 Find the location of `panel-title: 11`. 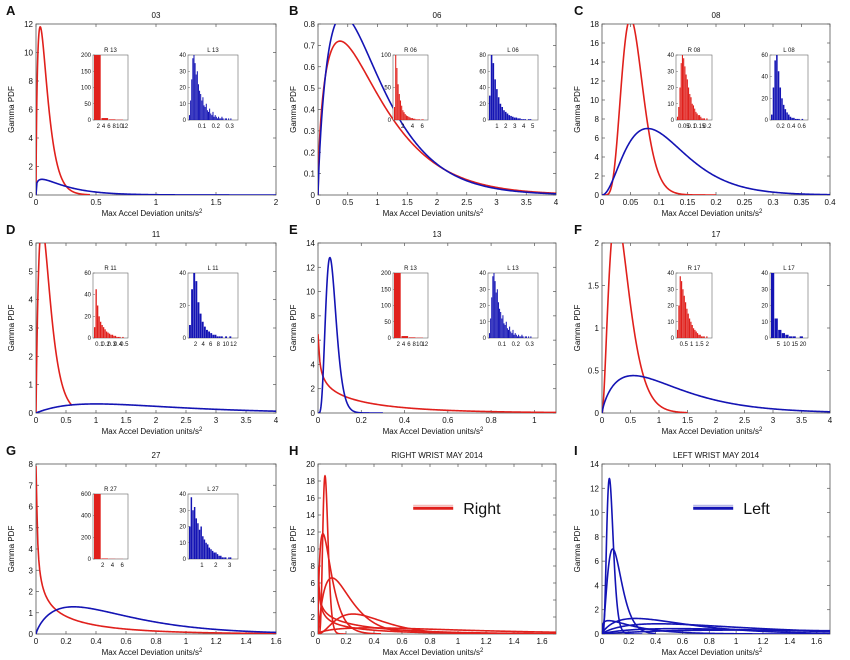

panel-title: 11 is located at coordinates (156, 234).